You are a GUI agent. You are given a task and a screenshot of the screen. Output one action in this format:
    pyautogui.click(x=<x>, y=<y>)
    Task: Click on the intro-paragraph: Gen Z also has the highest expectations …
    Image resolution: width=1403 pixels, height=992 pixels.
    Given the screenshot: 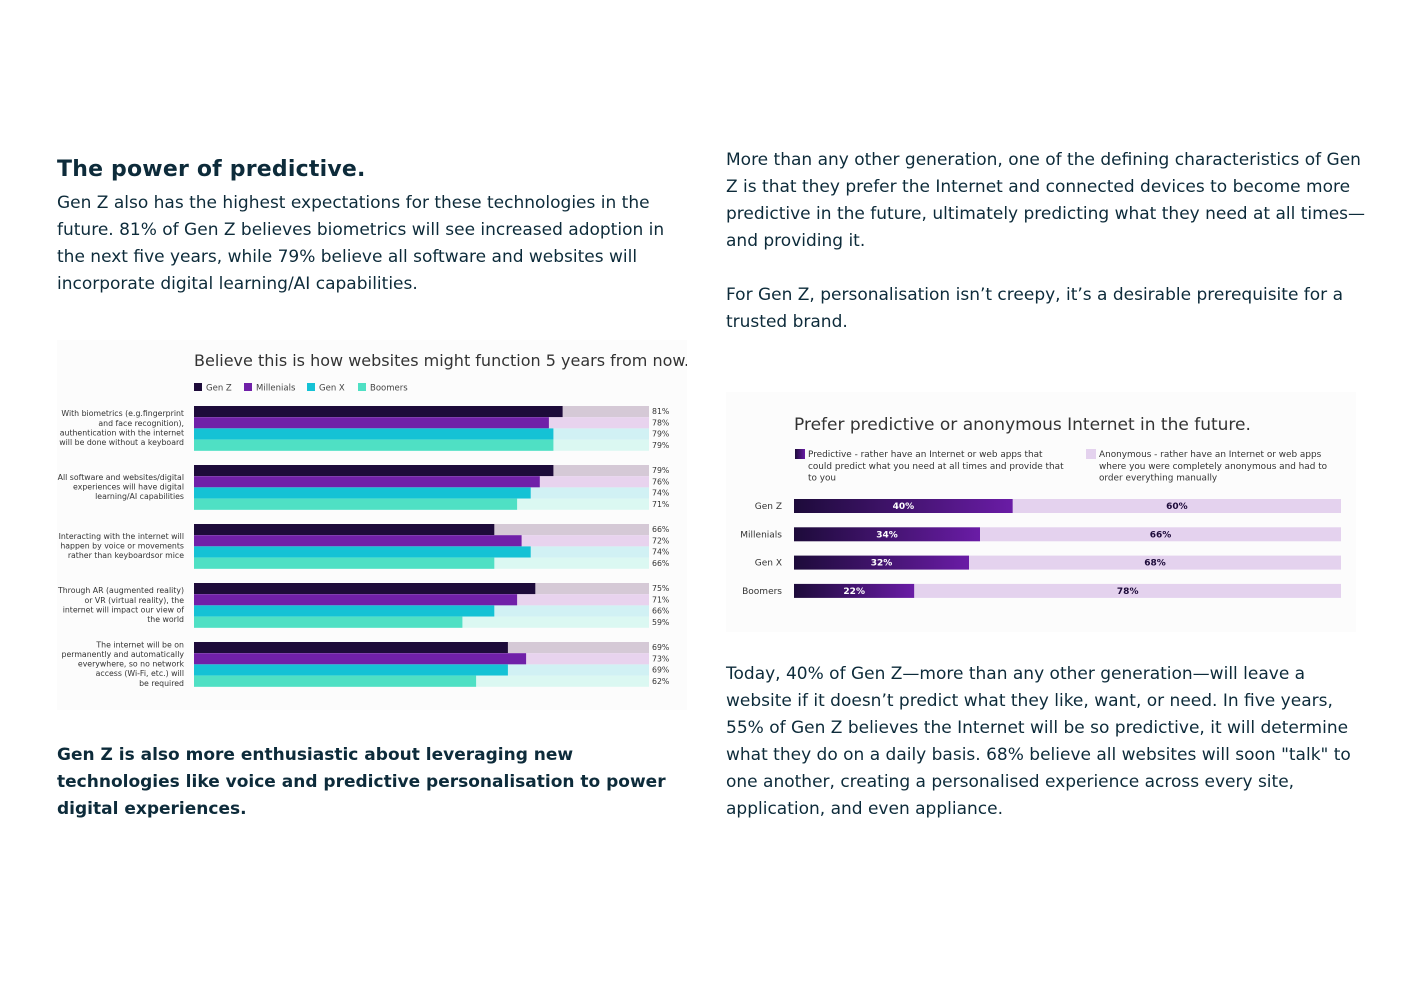 What is the action you would take?
    pyautogui.click(x=361, y=243)
    